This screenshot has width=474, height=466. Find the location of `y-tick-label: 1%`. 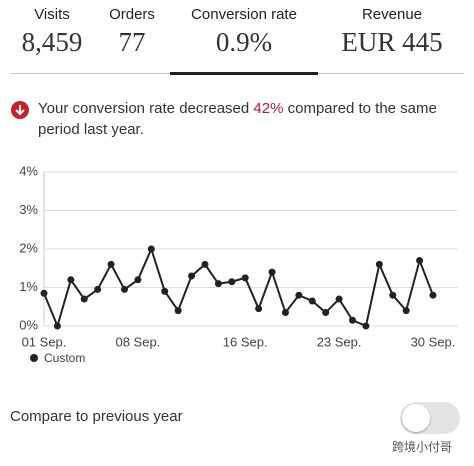

y-tick-label: 1% is located at coordinates (28, 286).